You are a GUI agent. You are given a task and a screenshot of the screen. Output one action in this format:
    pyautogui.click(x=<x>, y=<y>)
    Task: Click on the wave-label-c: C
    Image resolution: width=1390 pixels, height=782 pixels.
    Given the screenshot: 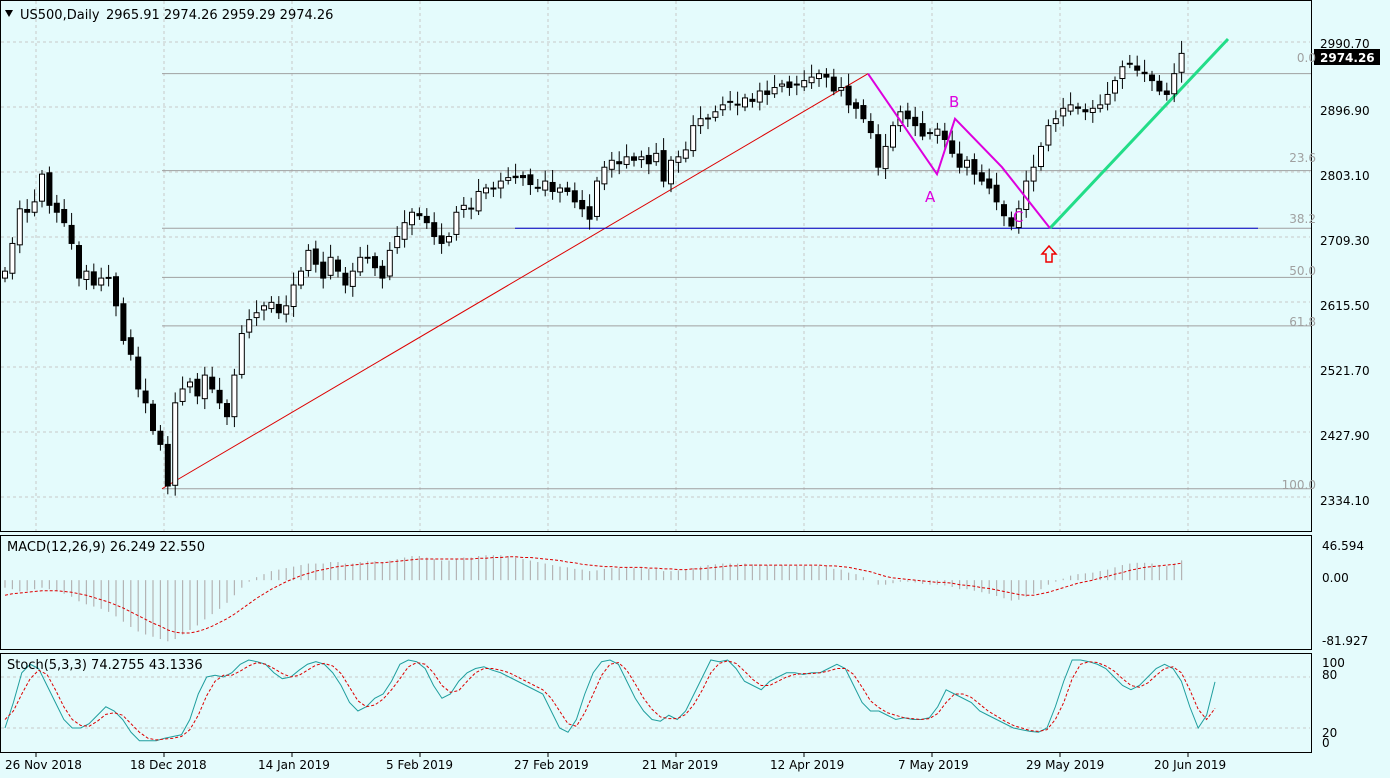 What is the action you would take?
    pyautogui.click(x=1018, y=217)
    